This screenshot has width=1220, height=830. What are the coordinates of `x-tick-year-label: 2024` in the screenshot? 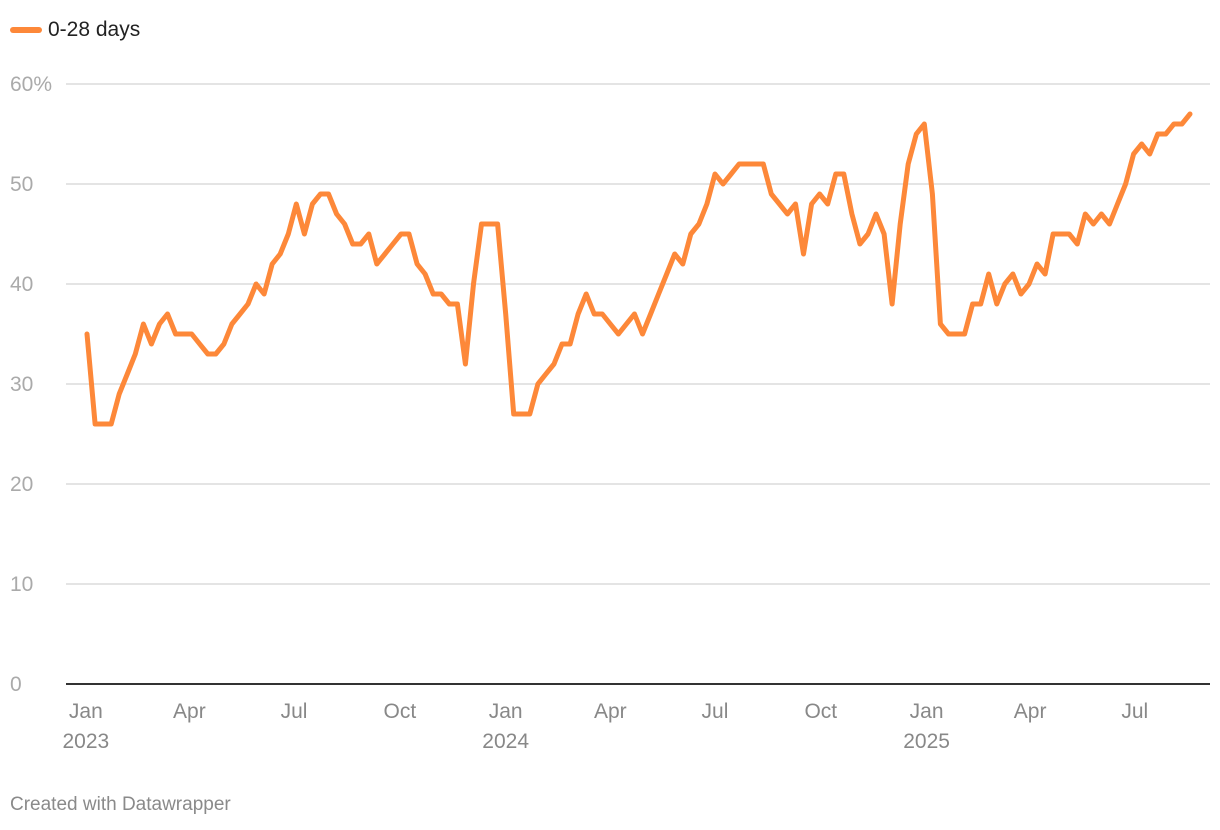 It's located at (505, 741).